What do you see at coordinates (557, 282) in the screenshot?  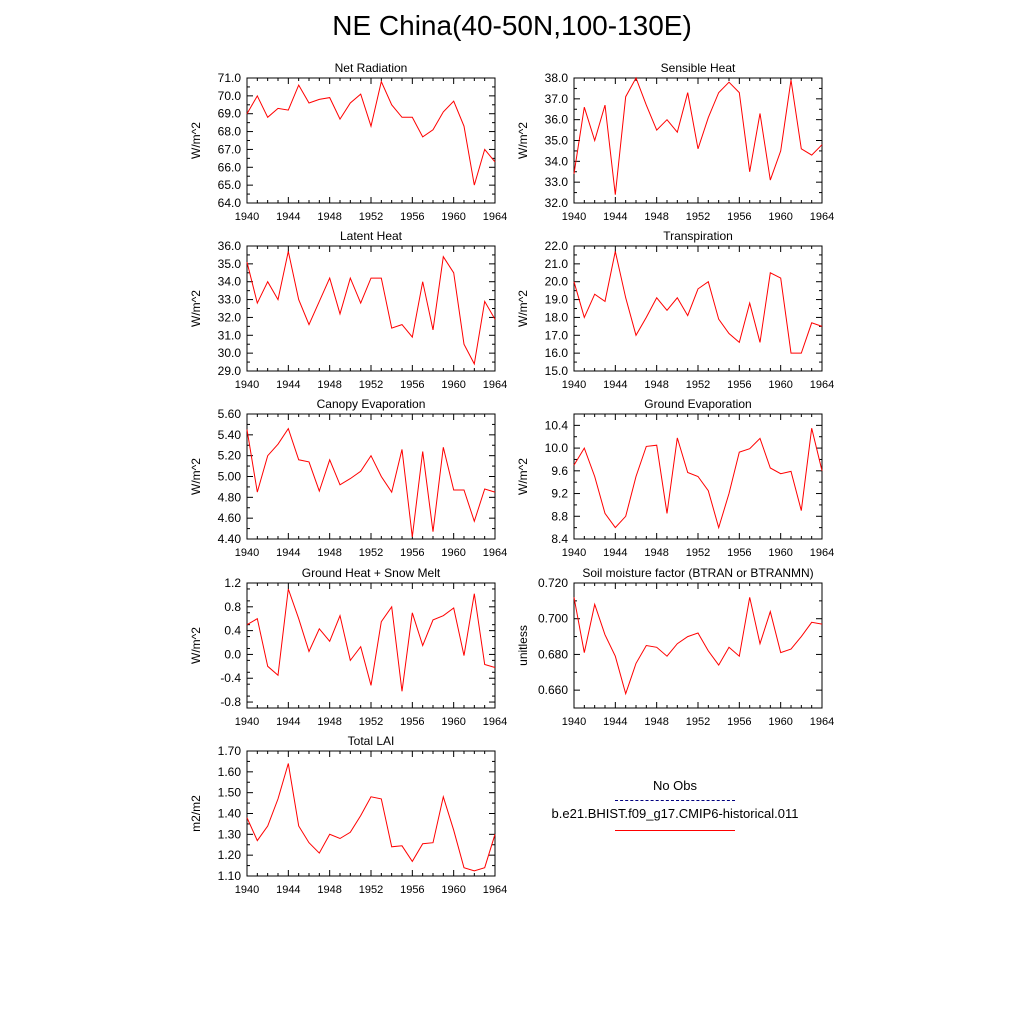 I see `y-tick-label: 20.0` at bounding box center [557, 282].